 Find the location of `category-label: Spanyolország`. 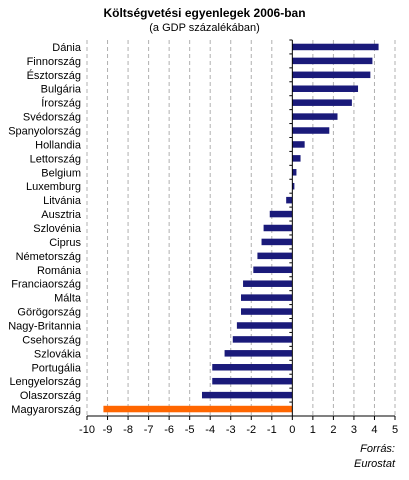

category-label: Spanyolország is located at coordinates (44, 132).